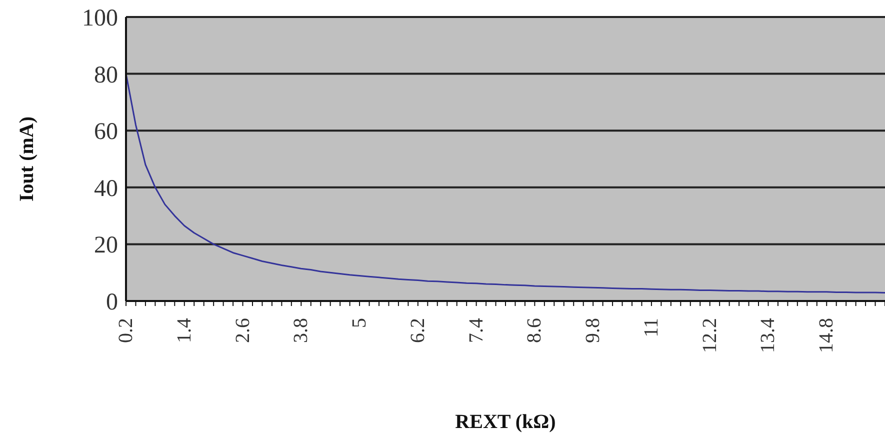 The height and width of the screenshot is (445, 885). I want to click on x-tick-label: 11, so click(651, 328).